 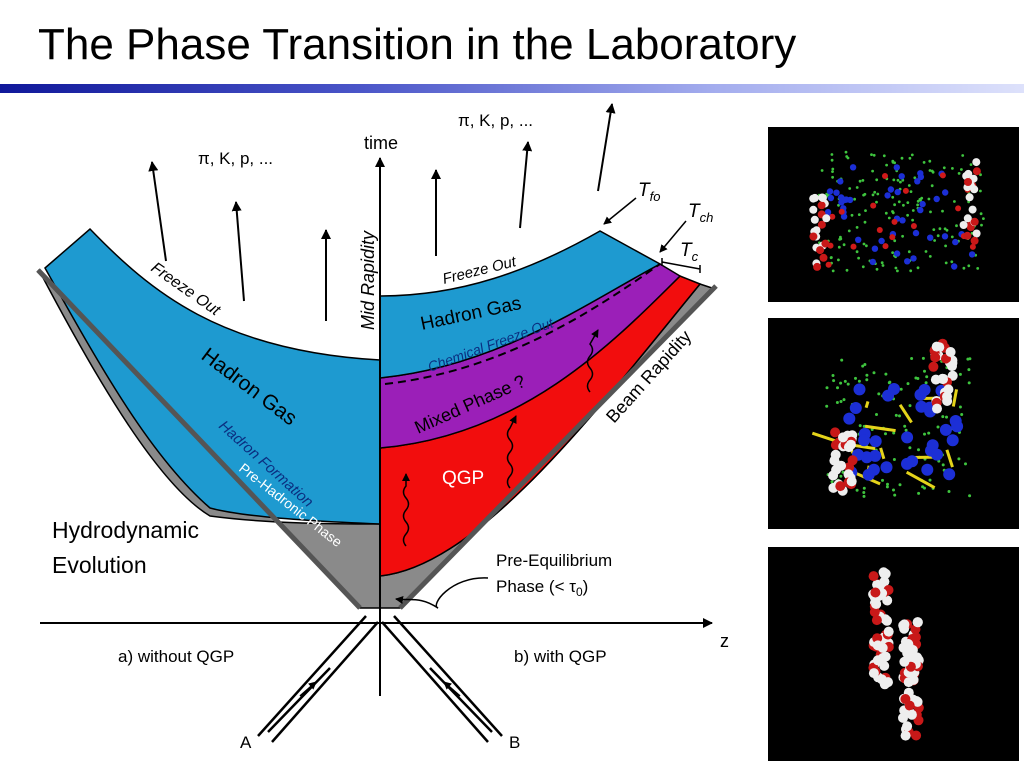 I want to click on emission-arrows-left, so click(x=239, y=241).